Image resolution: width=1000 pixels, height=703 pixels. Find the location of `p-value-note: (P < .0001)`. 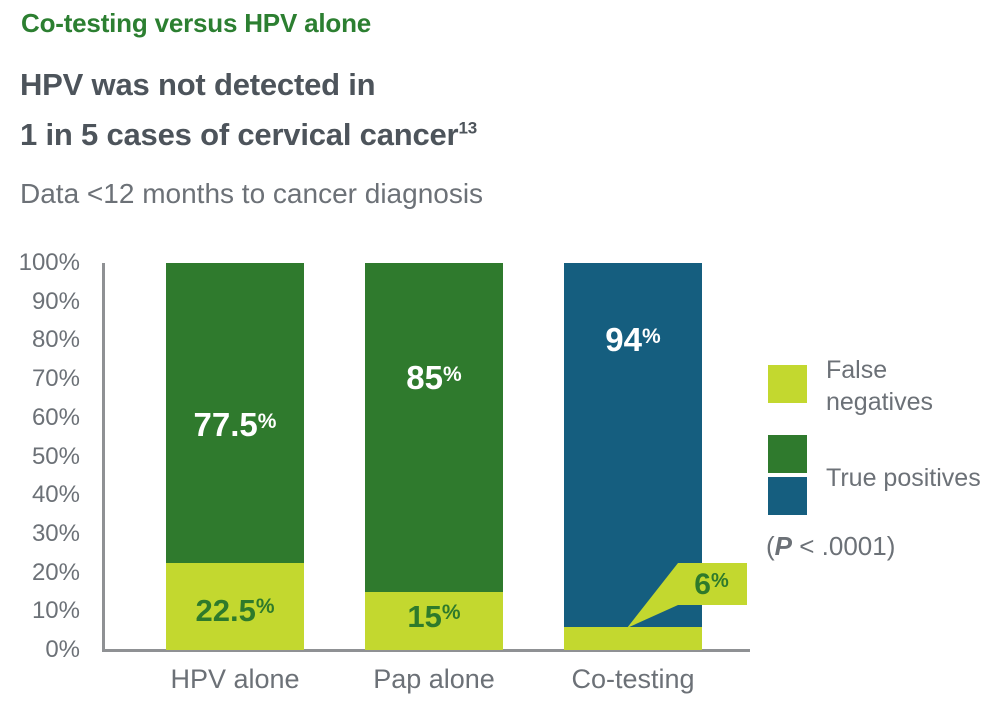

p-value-note: (P < .0001) is located at coordinates (831, 546).